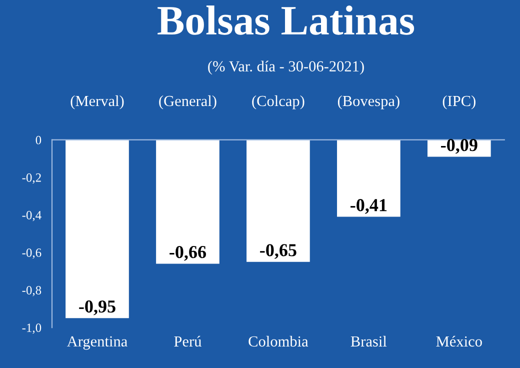 The height and width of the screenshot is (368, 520). I want to click on data-label: -0,66, so click(188, 253).